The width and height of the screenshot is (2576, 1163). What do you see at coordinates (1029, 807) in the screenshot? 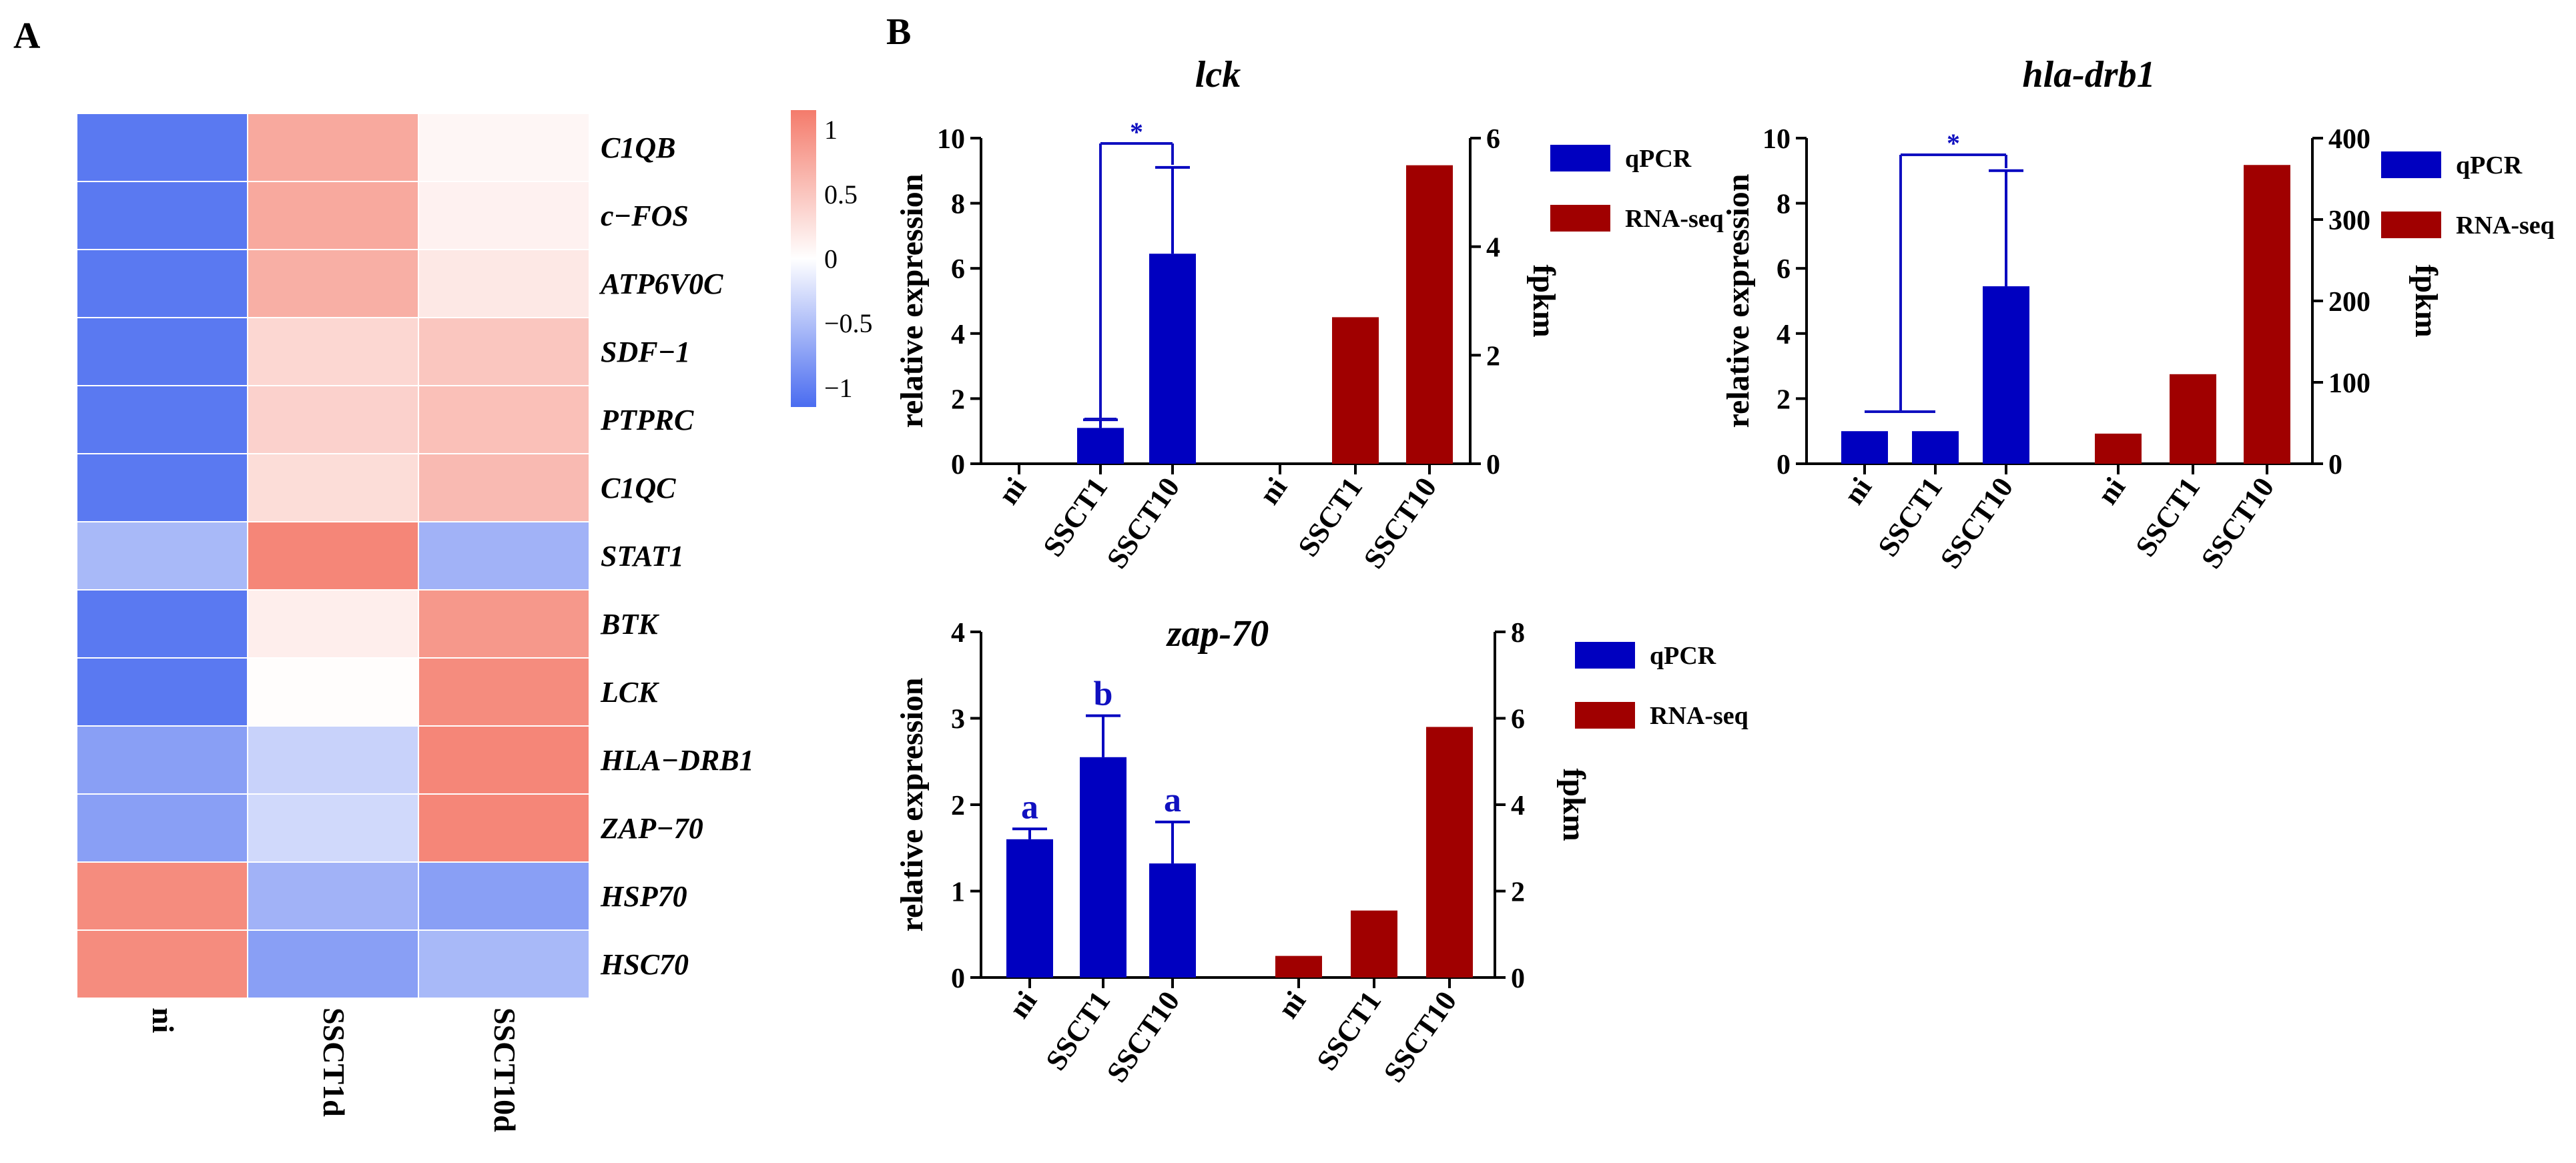
I see `significance-letter: a` at bounding box center [1029, 807].